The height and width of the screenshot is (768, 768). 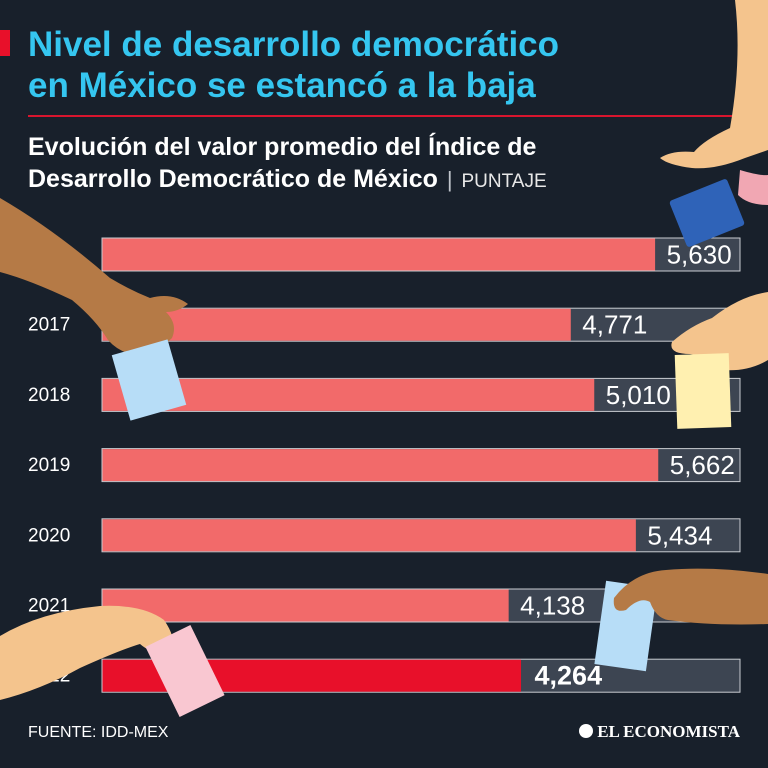 What do you see at coordinates (699, 255) in the screenshot?
I see `value-label: 5,630` at bounding box center [699, 255].